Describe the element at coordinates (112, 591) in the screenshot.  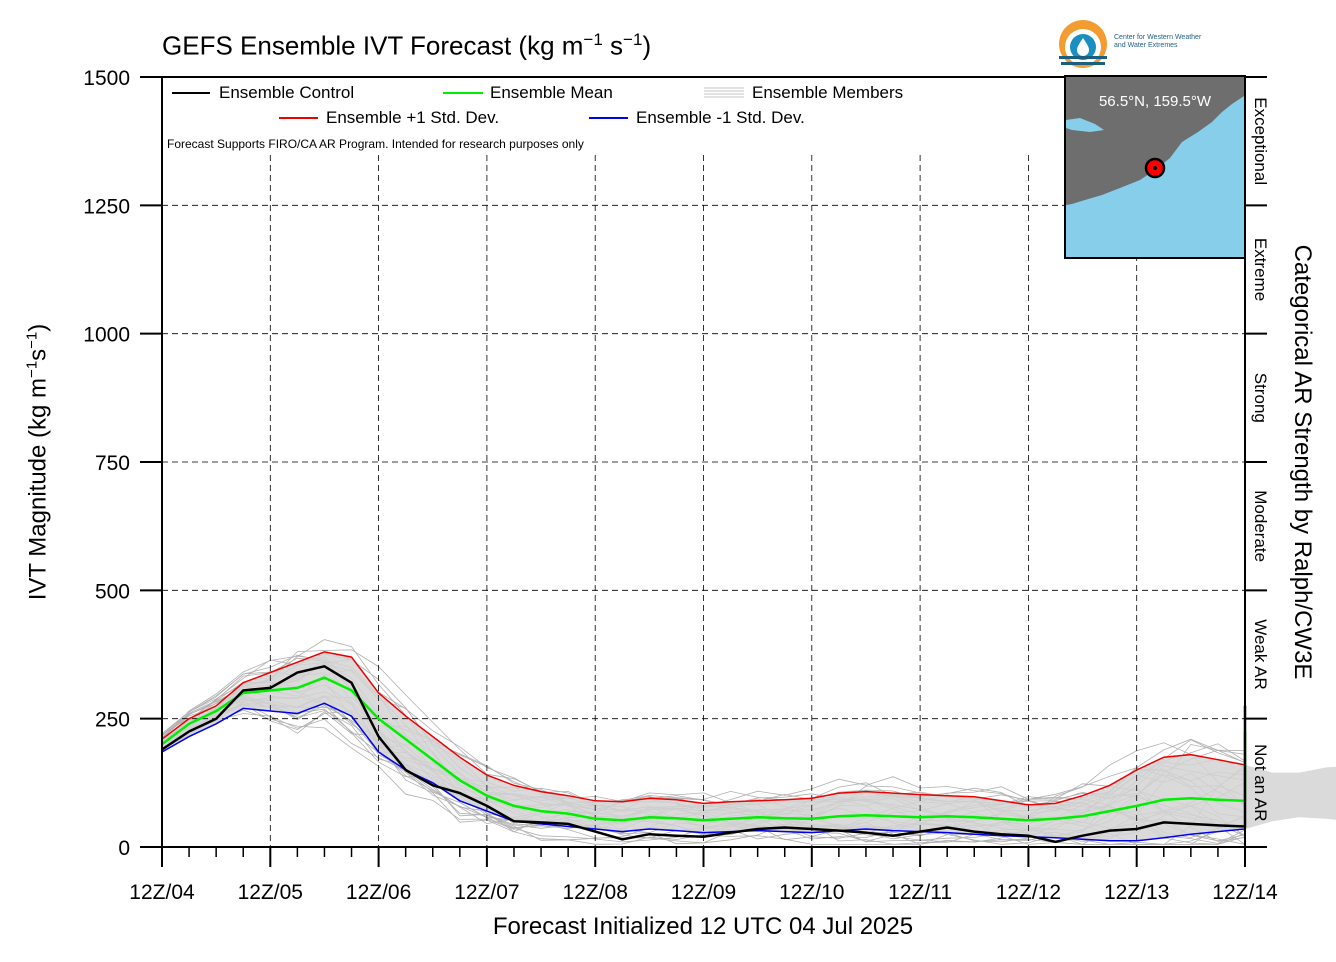
I see `y-tick-label: 500` at that location.